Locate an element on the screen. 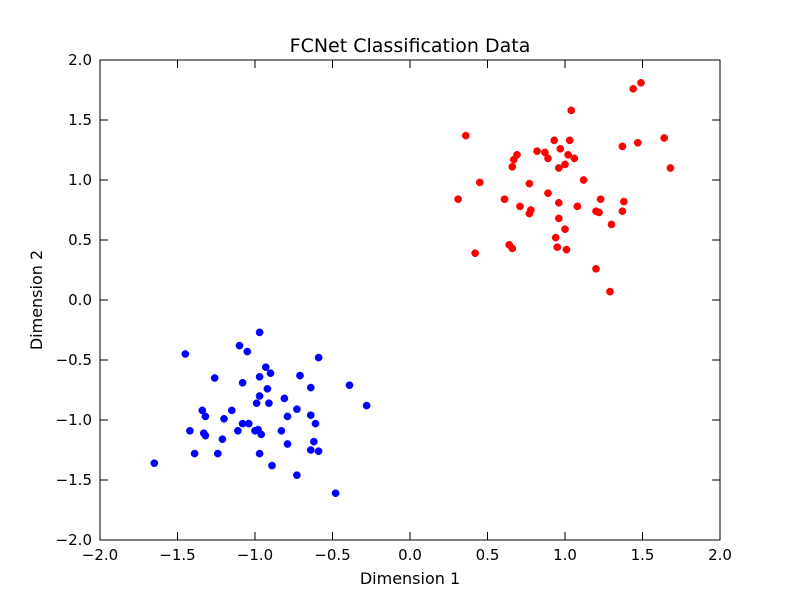 This screenshot has height=604, width=800. y-tick-label: 1.0 is located at coordinates (80, 180).